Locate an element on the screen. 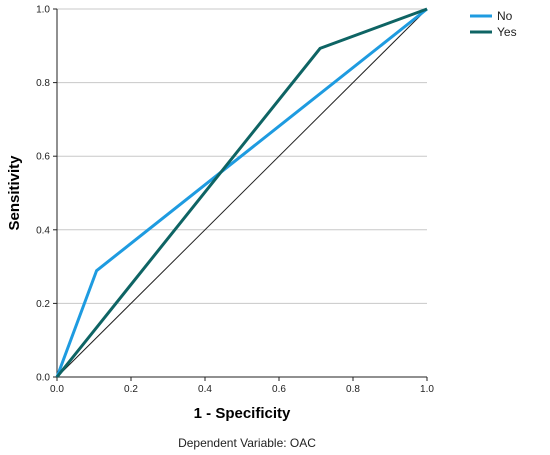 Image resolution: width=550 pixels, height=455 pixels. y-tick-label: 0.6 is located at coordinates (43, 157).